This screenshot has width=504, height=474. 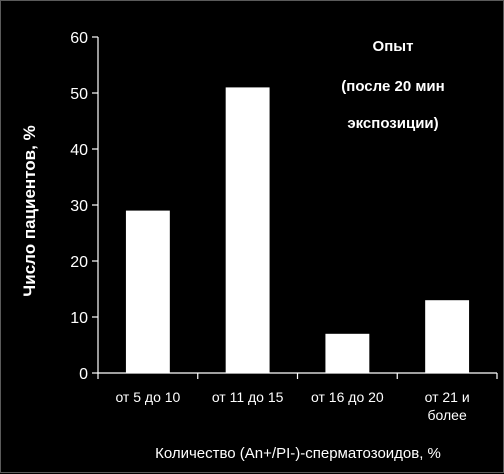 What do you see at coordinates (79, 38) in the screenshot?
I see `y-tick-label: 60` at bounding box center [79, 38].